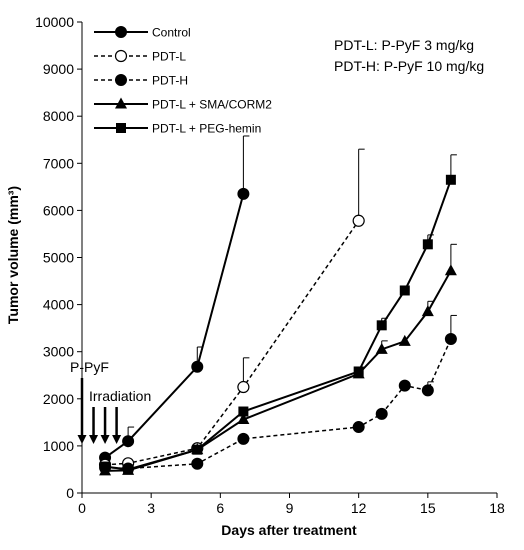 Image resolution: width=524 pixels, height=550 pixels. What do you see at coordinates (58, 352) in the screenshot?
I see `y-tick-label: 3000` at bounding box center [58, 352].